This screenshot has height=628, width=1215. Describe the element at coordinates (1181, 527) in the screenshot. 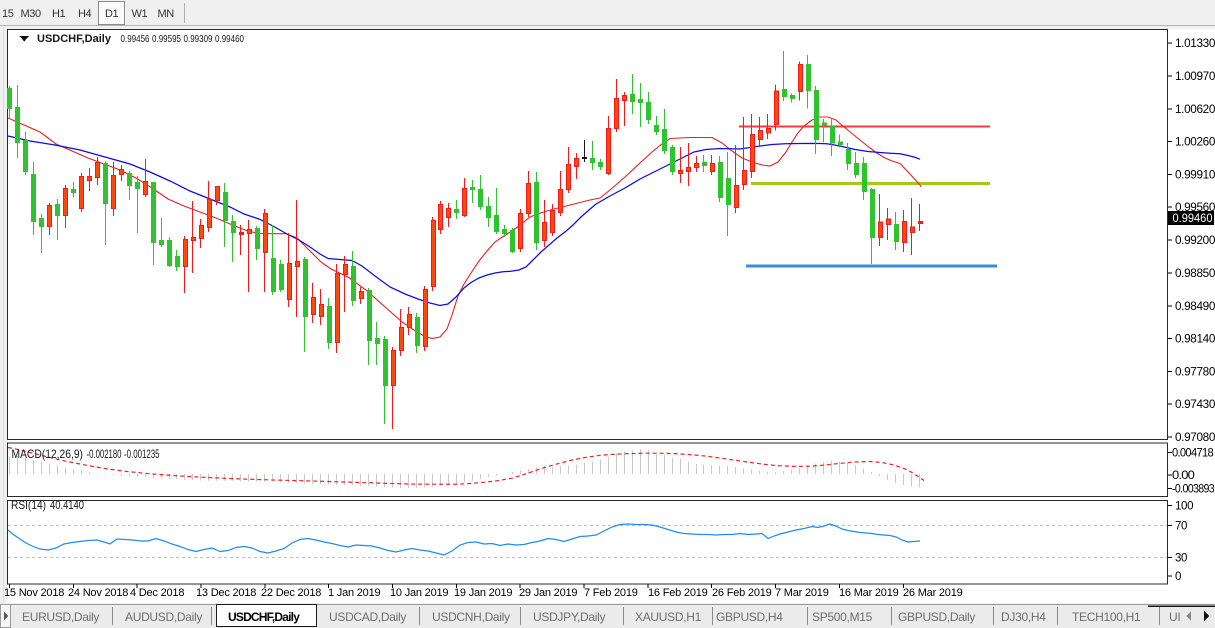

I see `svg-text: 70` at that location.